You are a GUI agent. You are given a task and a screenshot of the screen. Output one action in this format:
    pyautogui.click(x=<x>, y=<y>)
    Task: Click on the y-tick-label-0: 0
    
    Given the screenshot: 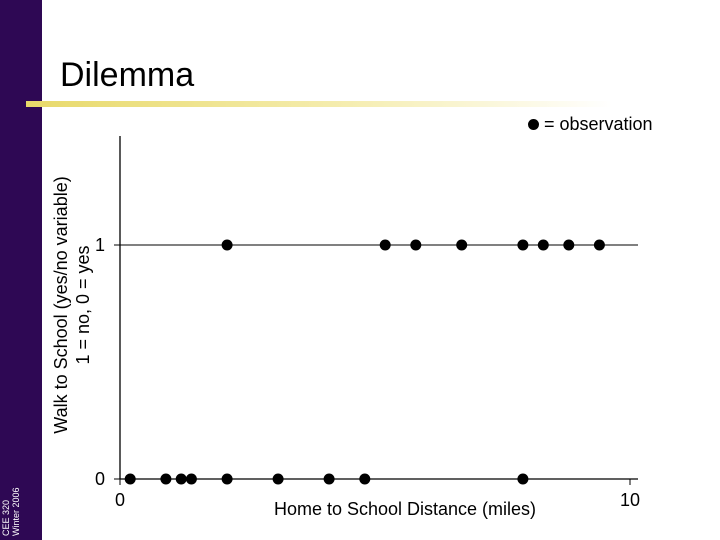 What is the action you would take?
    pyautogui.click(x=100, y=479)
    